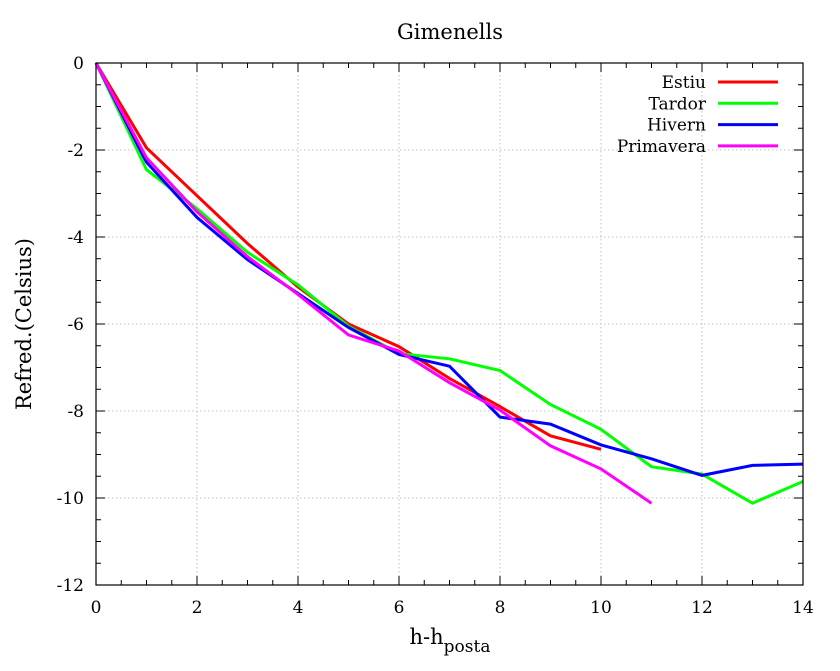 This screenshot has width=840, height=671. I want to click on x-axis-label-main: h-h, so click(427, 637).